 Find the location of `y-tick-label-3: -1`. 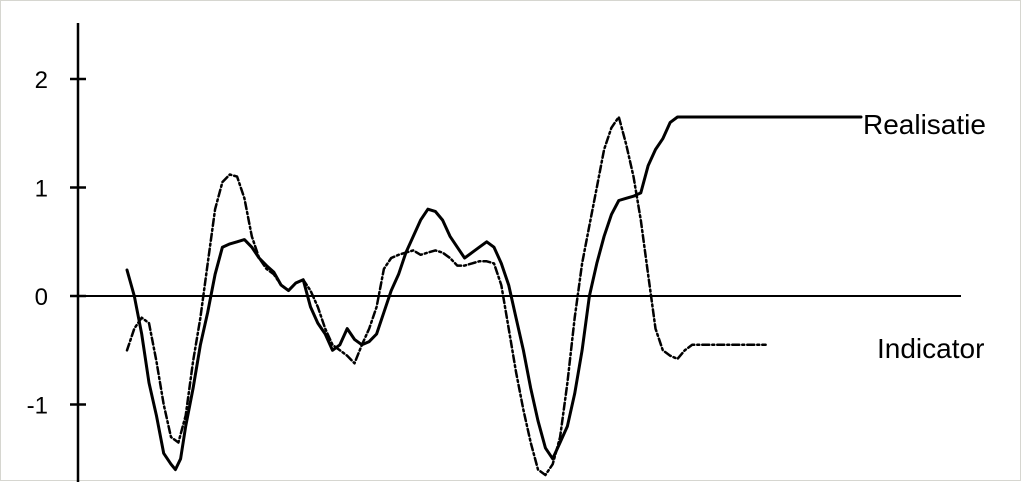

y-tick-label-3: -1 is located at coordinates (37, 406).